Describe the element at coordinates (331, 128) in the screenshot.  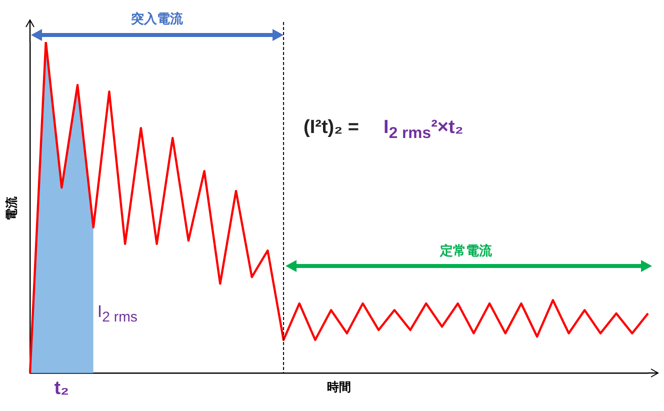
I see `annotation: (I²t)₂ =` at that location.